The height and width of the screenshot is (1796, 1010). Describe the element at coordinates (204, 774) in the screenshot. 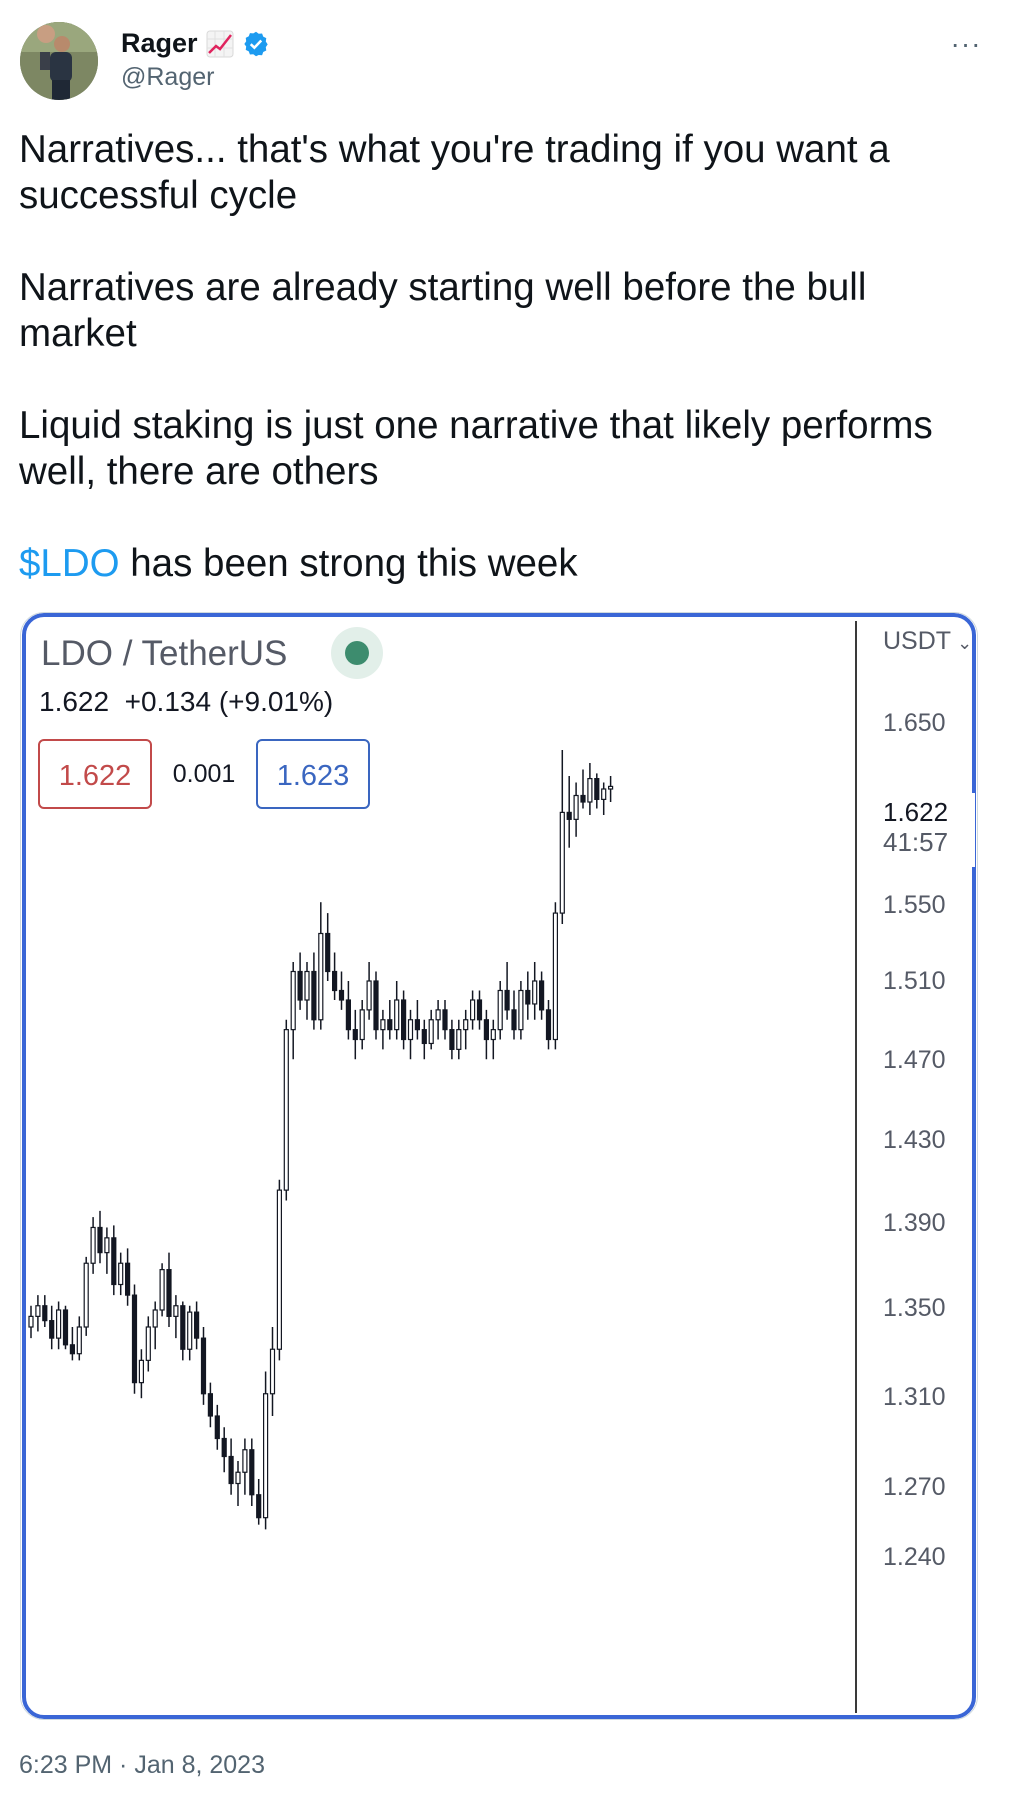

I see `spread-value: 0.001` at that location.